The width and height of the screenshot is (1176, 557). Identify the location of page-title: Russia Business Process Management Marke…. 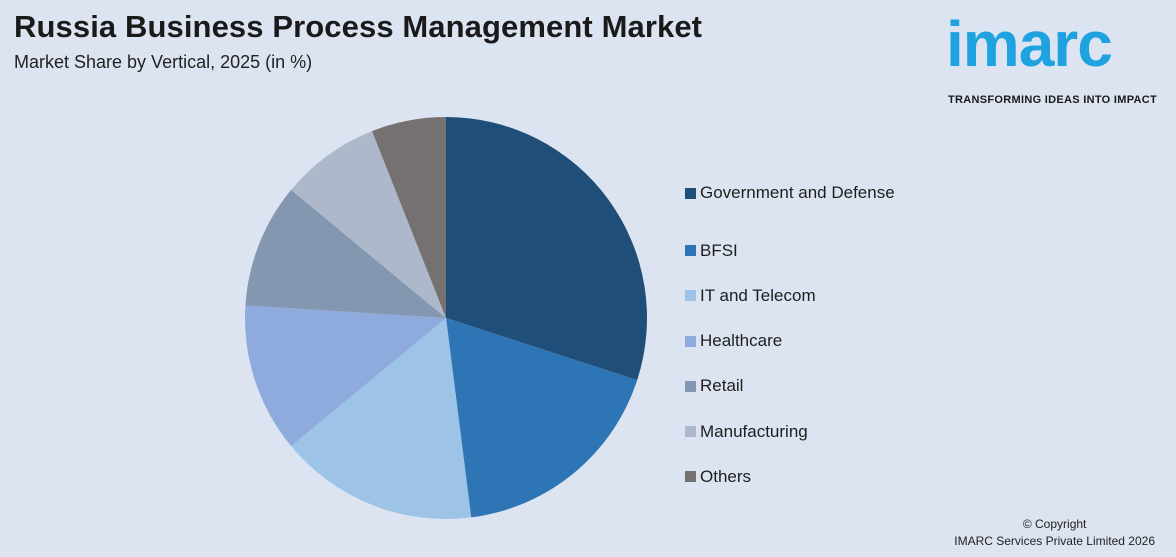
(358, 26).